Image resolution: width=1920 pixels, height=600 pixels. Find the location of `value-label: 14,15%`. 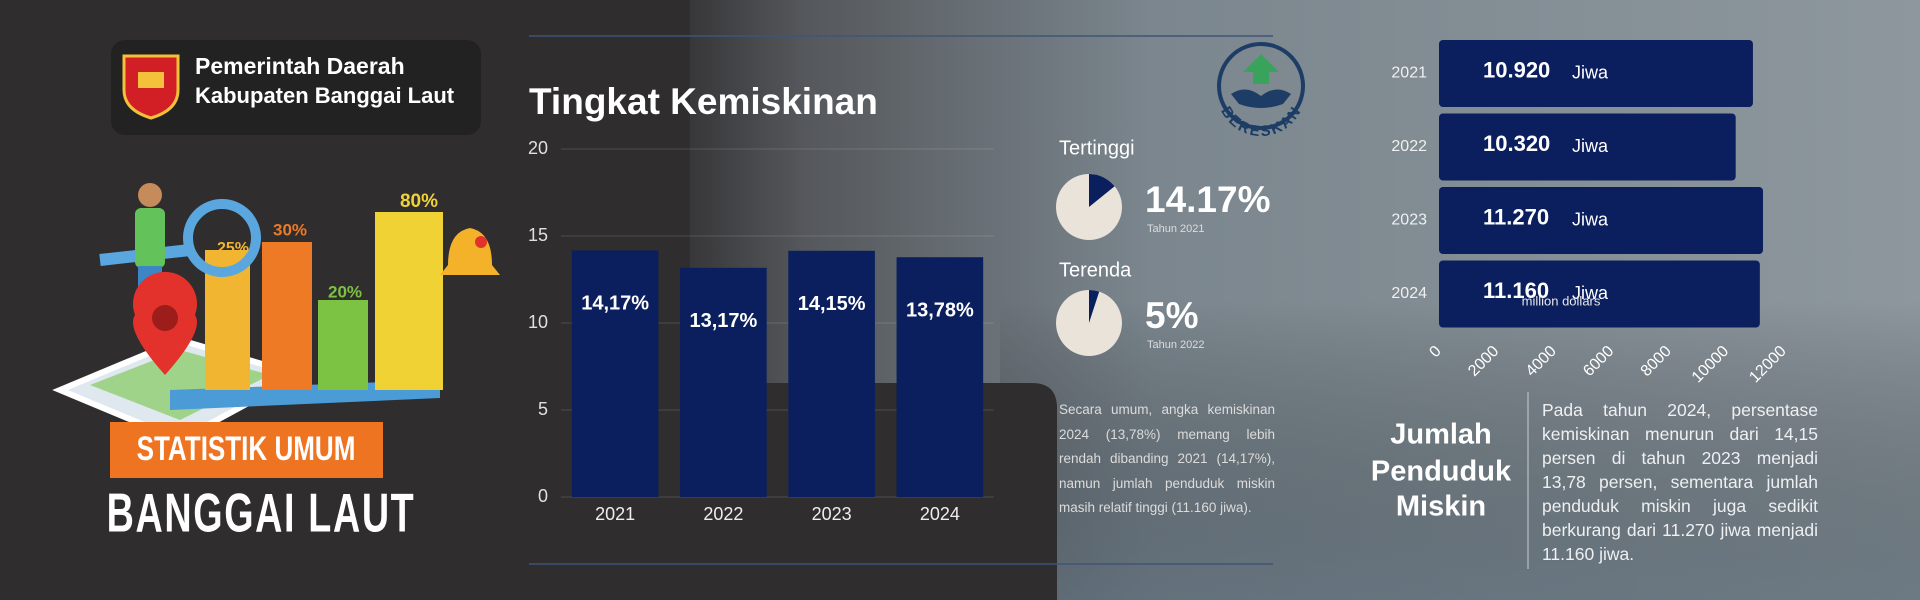

value-label: 14,15% is located at coordinates (832, 304).